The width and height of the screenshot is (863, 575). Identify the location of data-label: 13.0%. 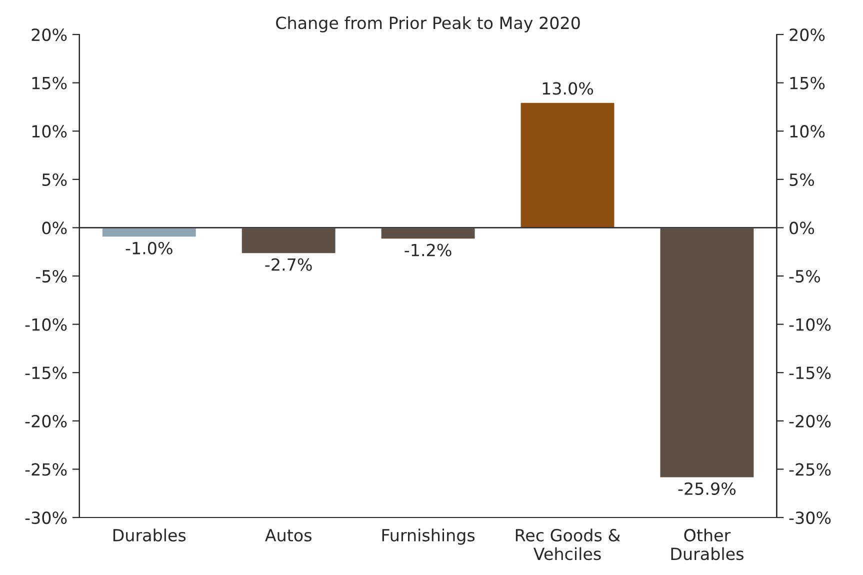
(568, 88).